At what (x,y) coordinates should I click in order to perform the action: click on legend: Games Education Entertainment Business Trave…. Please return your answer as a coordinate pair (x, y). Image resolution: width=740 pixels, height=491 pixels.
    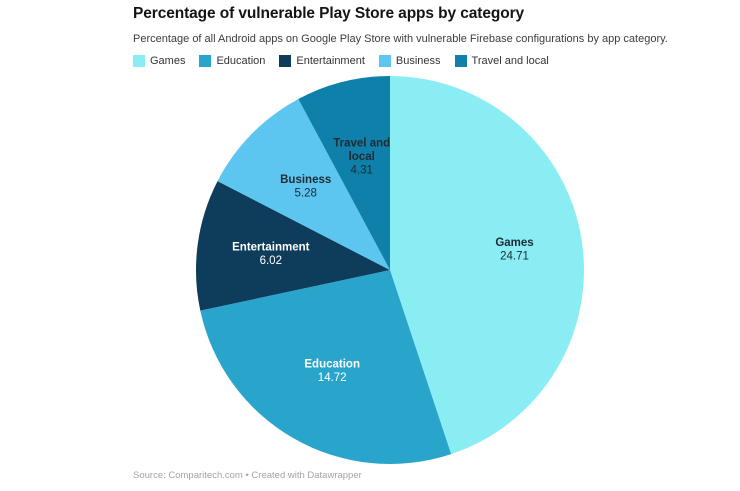
    Looking at the image, I should click on (423, 61).